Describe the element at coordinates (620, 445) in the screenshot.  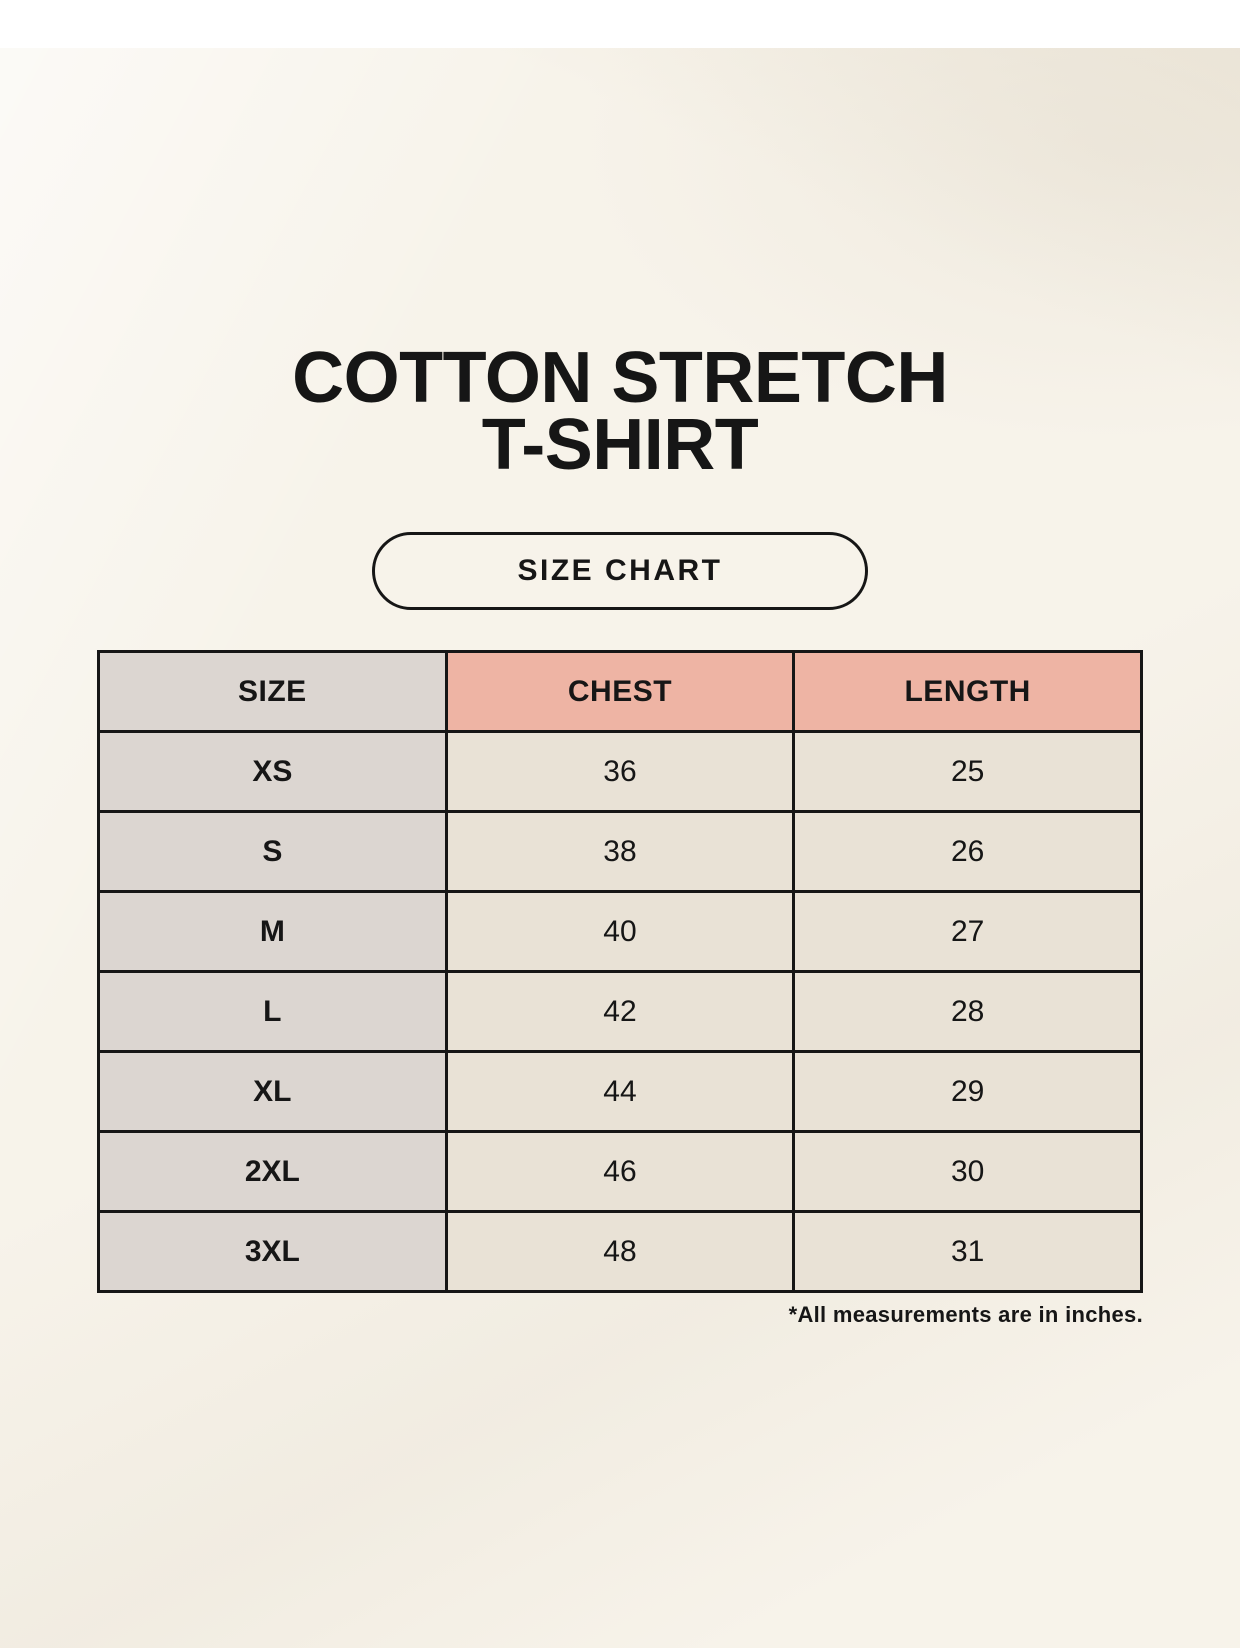
I see `page-title-line2: T-SHIRT` at that location.